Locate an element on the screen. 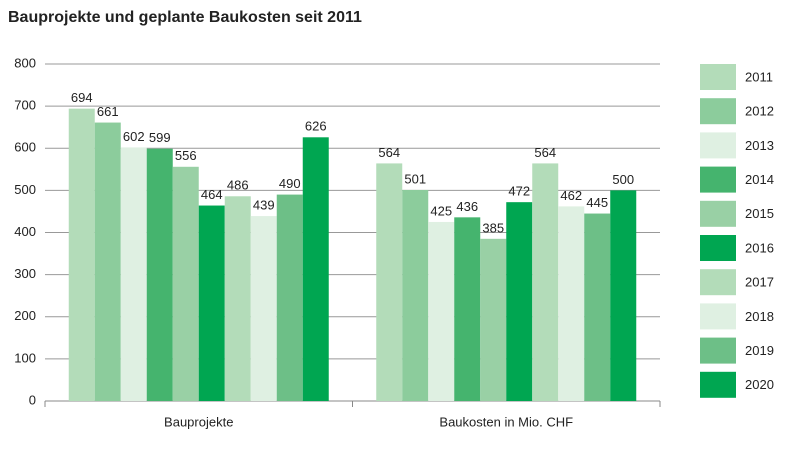 Image resolution: width=795 pixels, height=450 pixels. data-label: 385 is located at coordinates (493, 227).